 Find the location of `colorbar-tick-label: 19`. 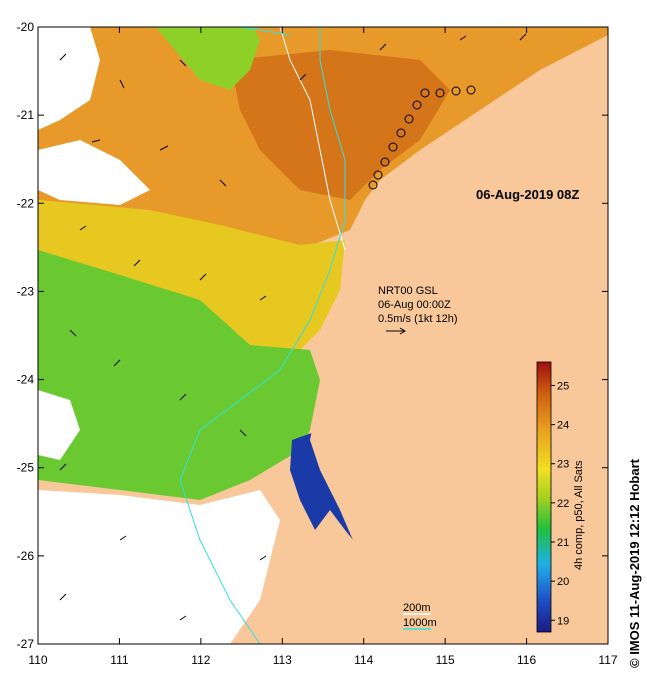

colorbar-tick-label: 19 is located at coordinates (563, 621).